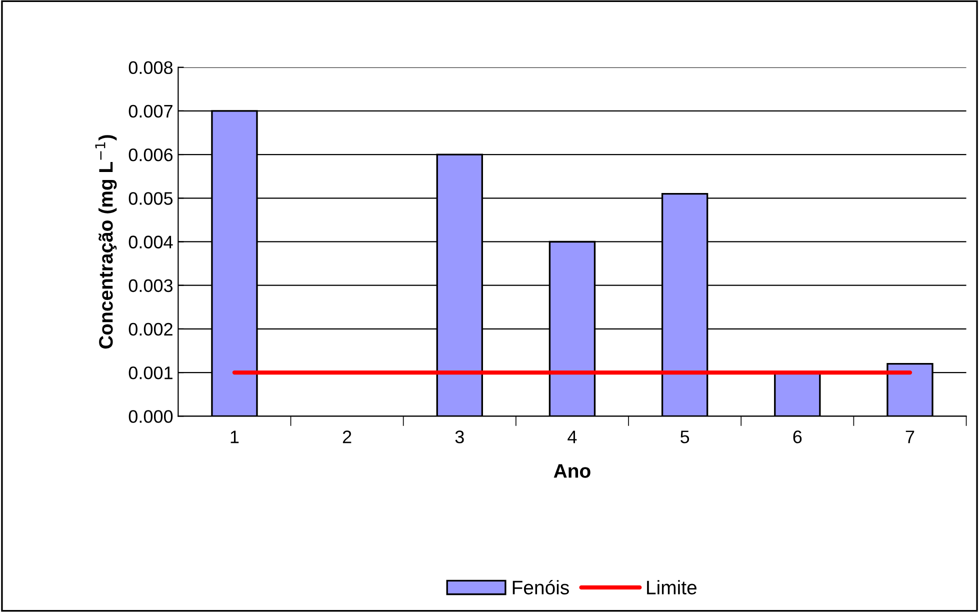  What do you see at coordinates (150, 329) in the screenshot?
I see `y-tick-label: 0.002` at bounding box center [150, 329].